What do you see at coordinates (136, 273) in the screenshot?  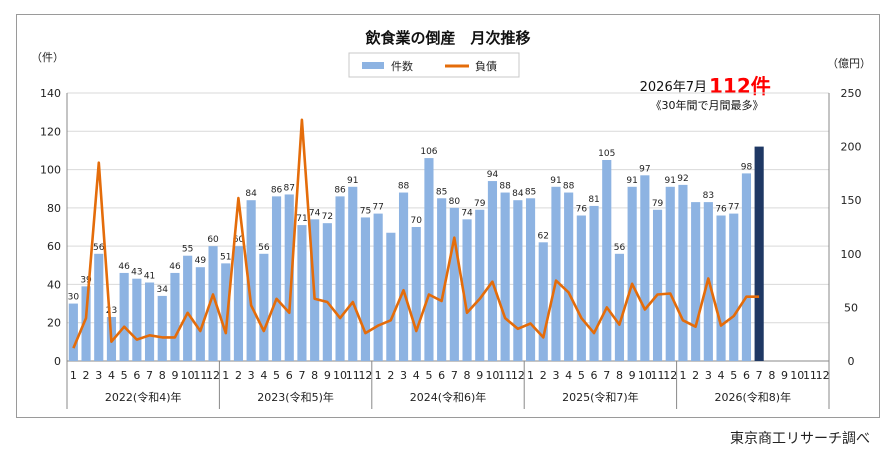 I see `bar-label: 43` at bounding box center [136, 273].